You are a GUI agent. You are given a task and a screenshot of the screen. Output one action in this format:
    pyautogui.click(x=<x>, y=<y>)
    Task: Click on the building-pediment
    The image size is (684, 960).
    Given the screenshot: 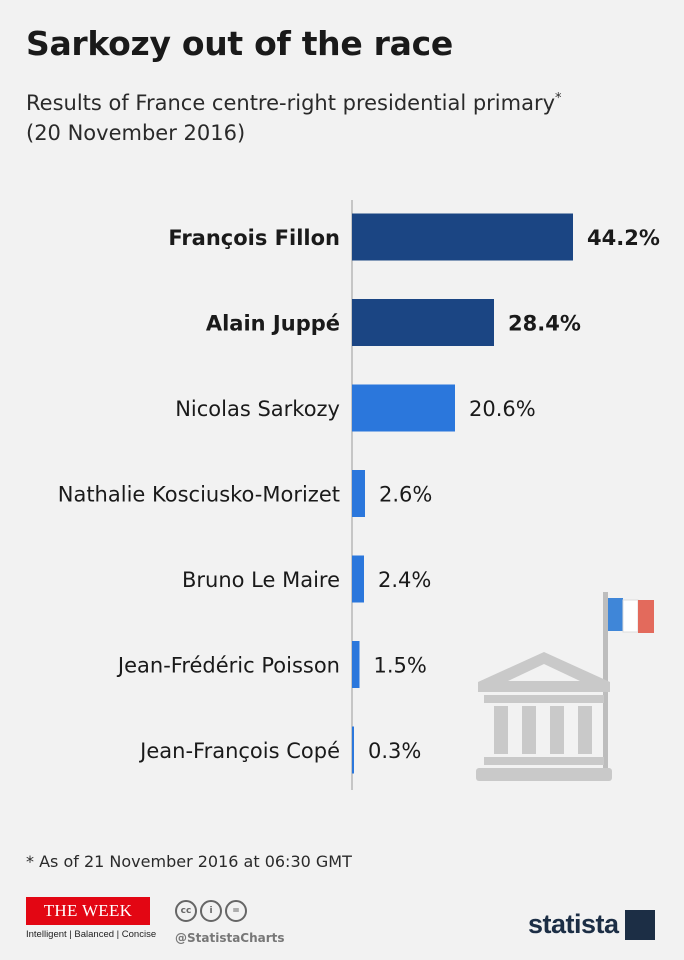 What is the action you would take?
    pyautogui.click(x=544, y=672)
    